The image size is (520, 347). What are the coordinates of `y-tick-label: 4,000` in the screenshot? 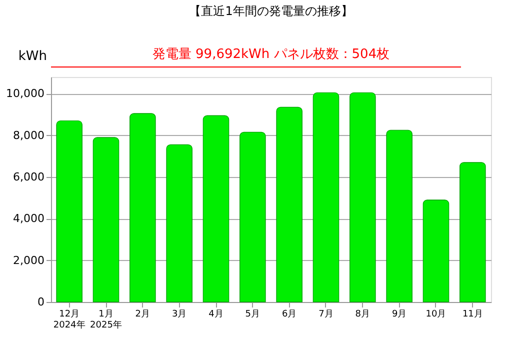 It's located at (28, 219).